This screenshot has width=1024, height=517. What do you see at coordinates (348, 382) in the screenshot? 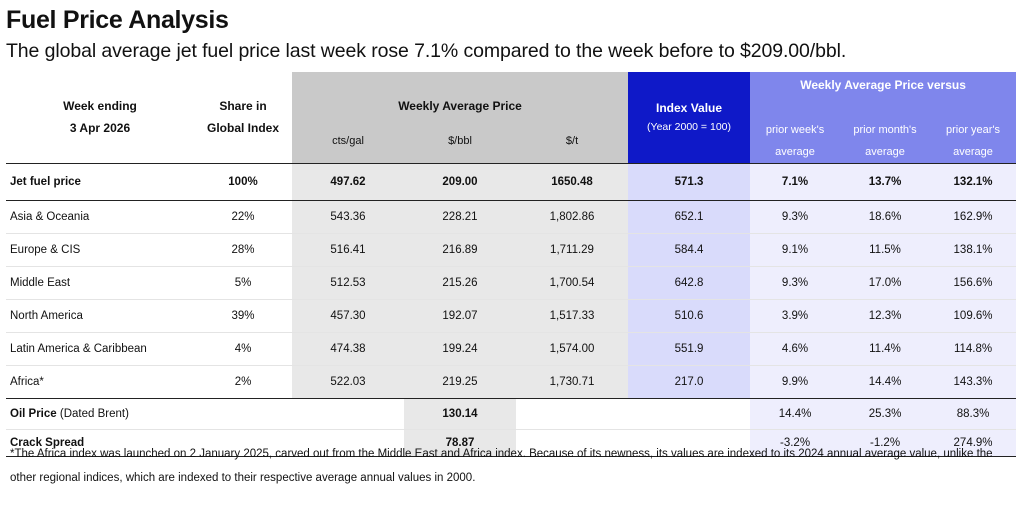
I see `cts-gal-cell: 522.03` at bounding box center [348, 382].